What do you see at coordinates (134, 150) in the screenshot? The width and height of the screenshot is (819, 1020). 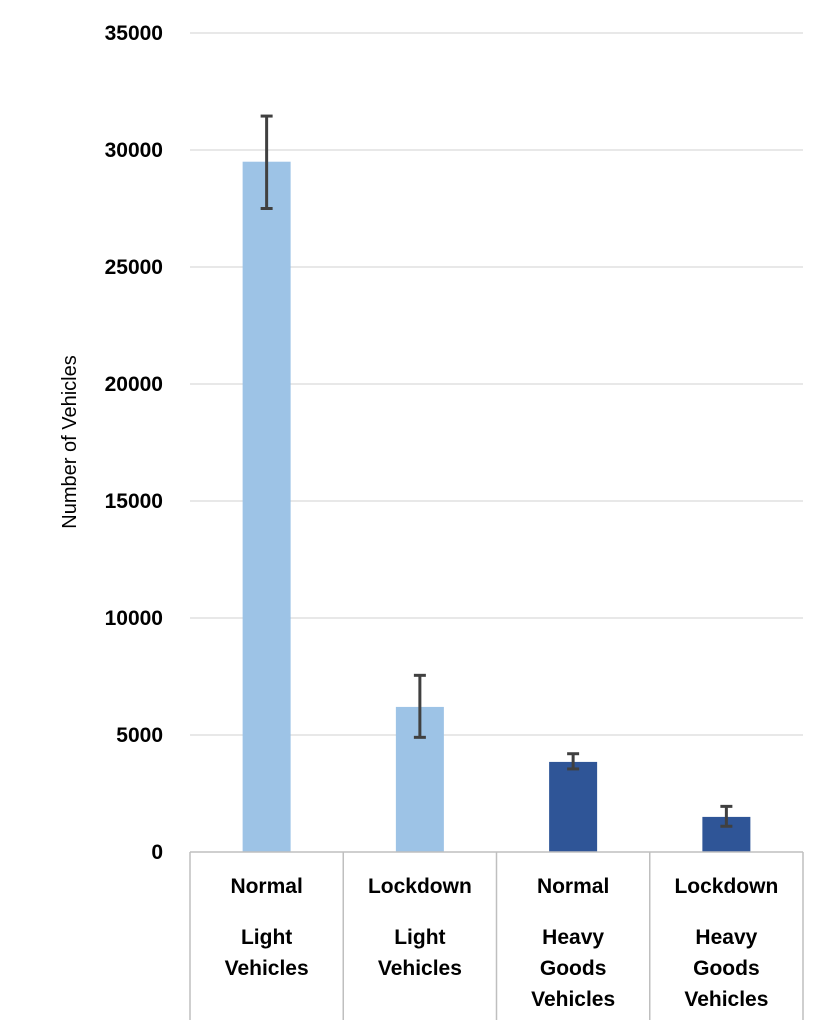 I see `y-tick-label: 30000` at bounding box center [134, 150].